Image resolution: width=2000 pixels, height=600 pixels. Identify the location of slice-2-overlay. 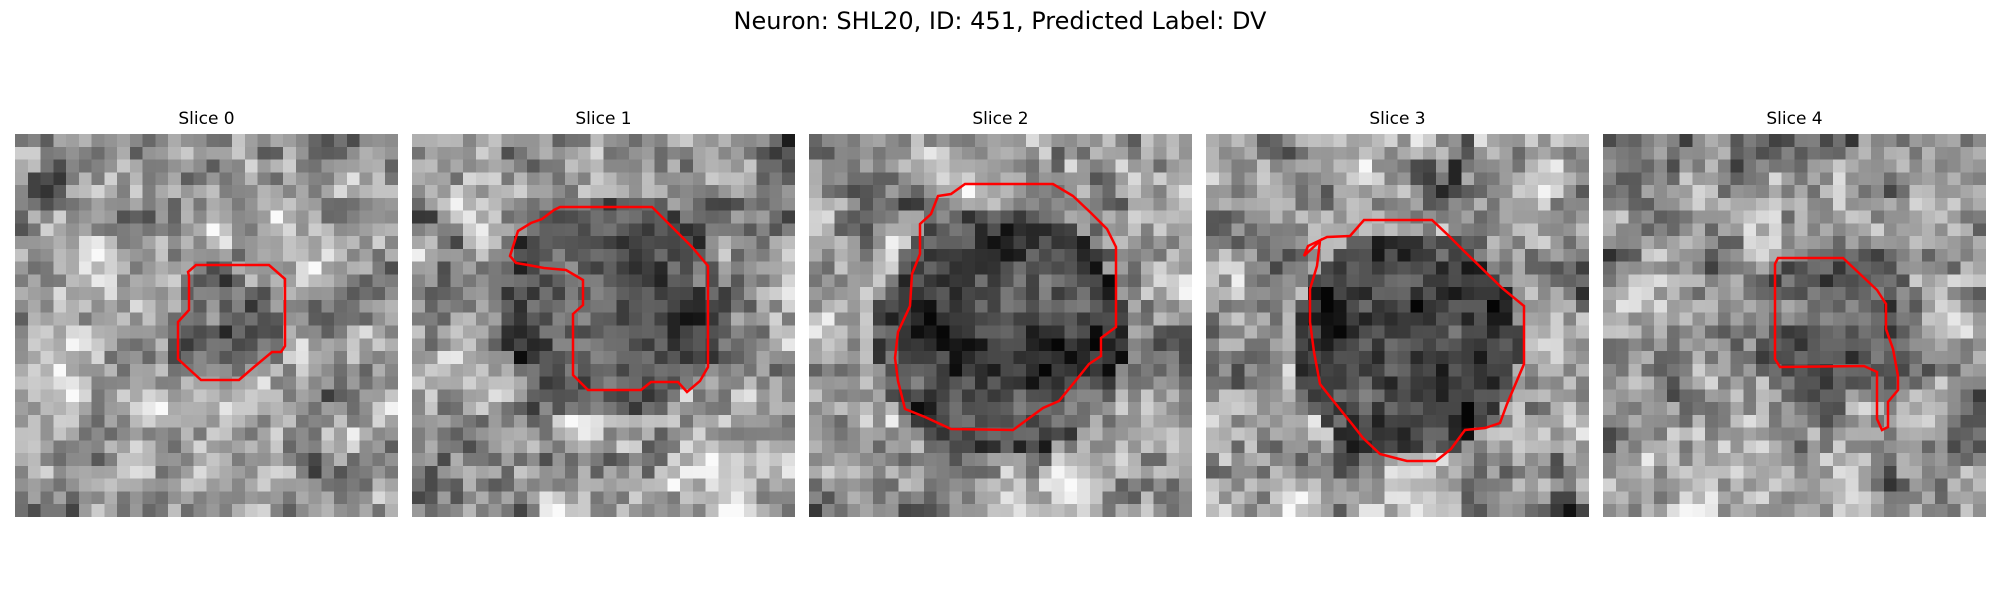
(1005, 307).